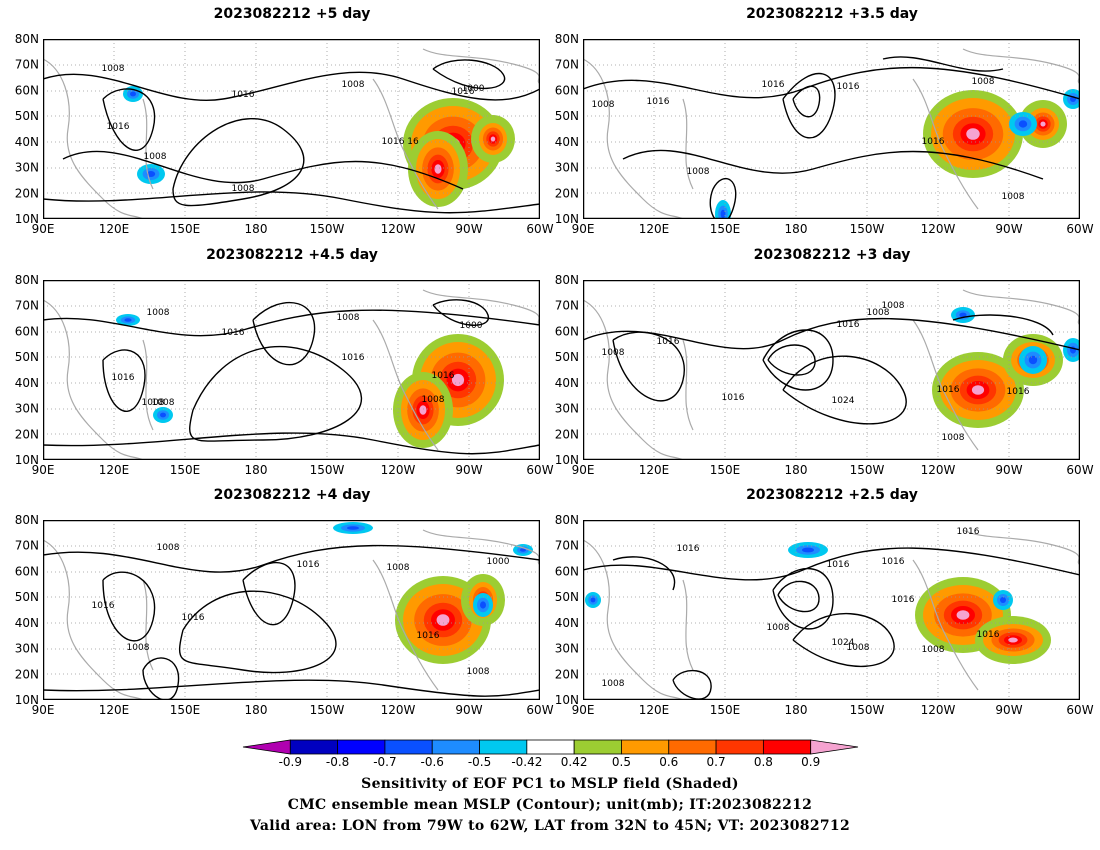  I want to click on map-panel-2: 1008 1016 1016 1016 1008 1016 1008 1008, so click(831, 129).